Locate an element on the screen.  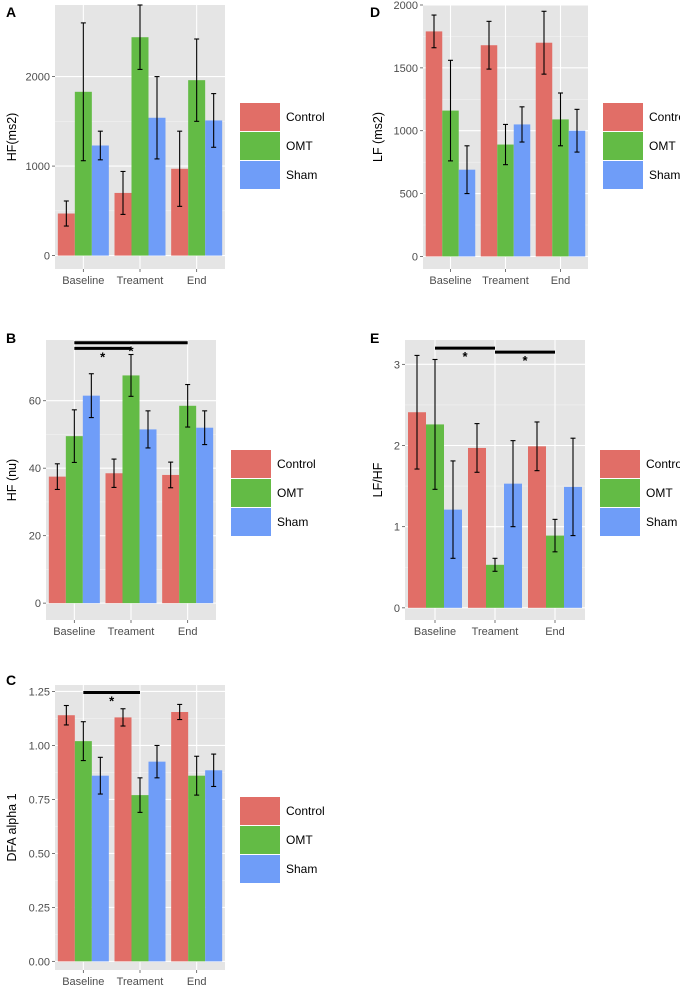
y-tick-label: 0.50 is located at coordinates (39, 854).